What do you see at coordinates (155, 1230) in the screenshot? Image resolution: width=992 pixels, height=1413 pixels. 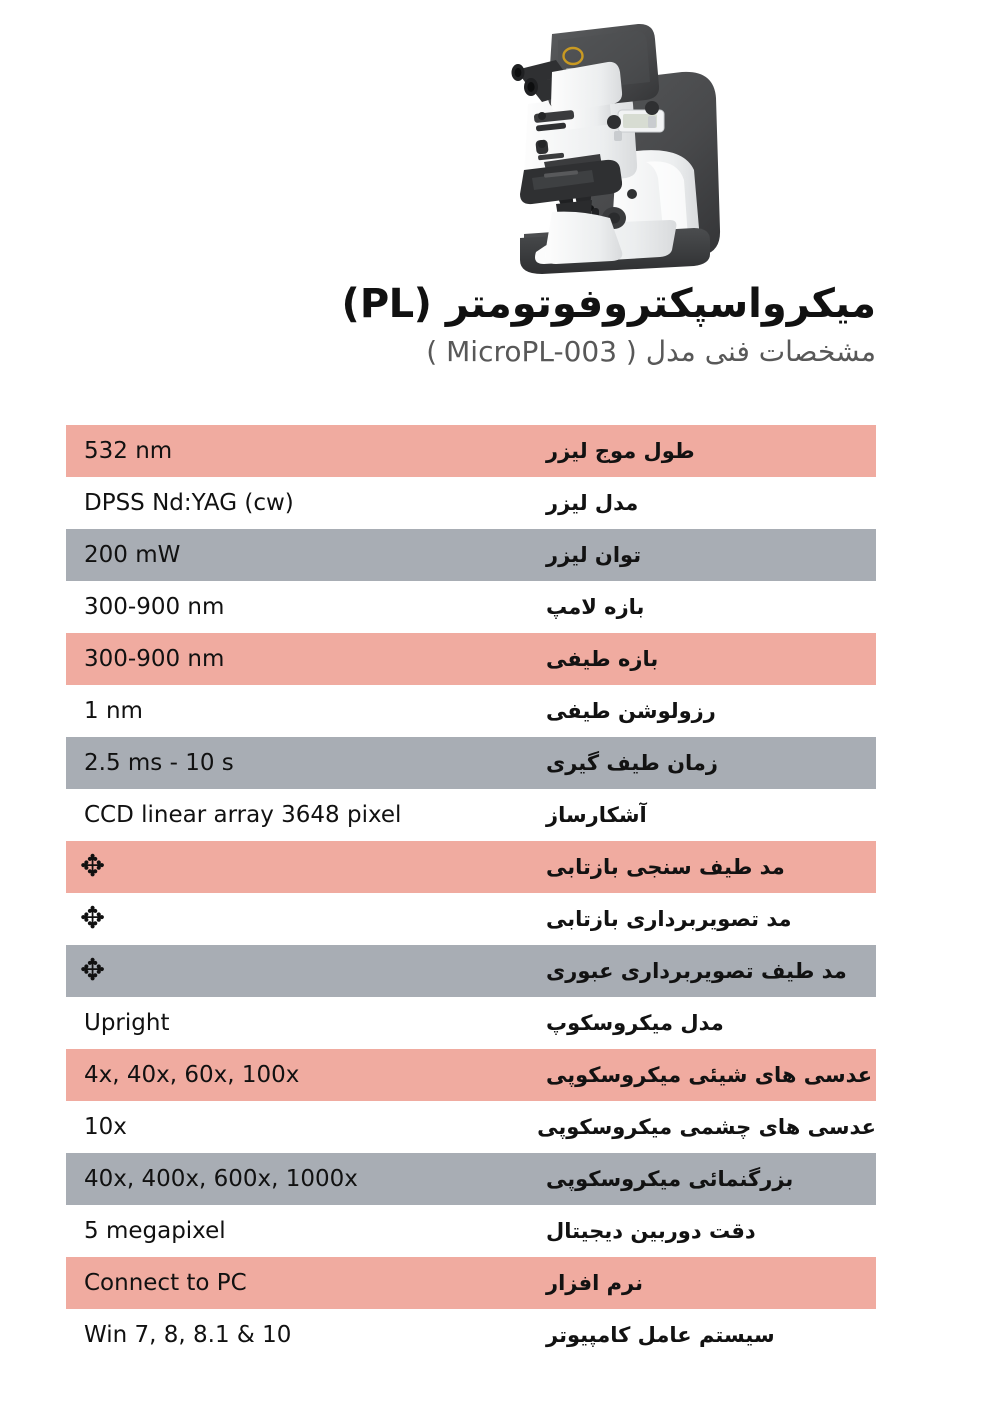 I see `spec-value: 5 megapixel` at bounding box center [155, 1230].